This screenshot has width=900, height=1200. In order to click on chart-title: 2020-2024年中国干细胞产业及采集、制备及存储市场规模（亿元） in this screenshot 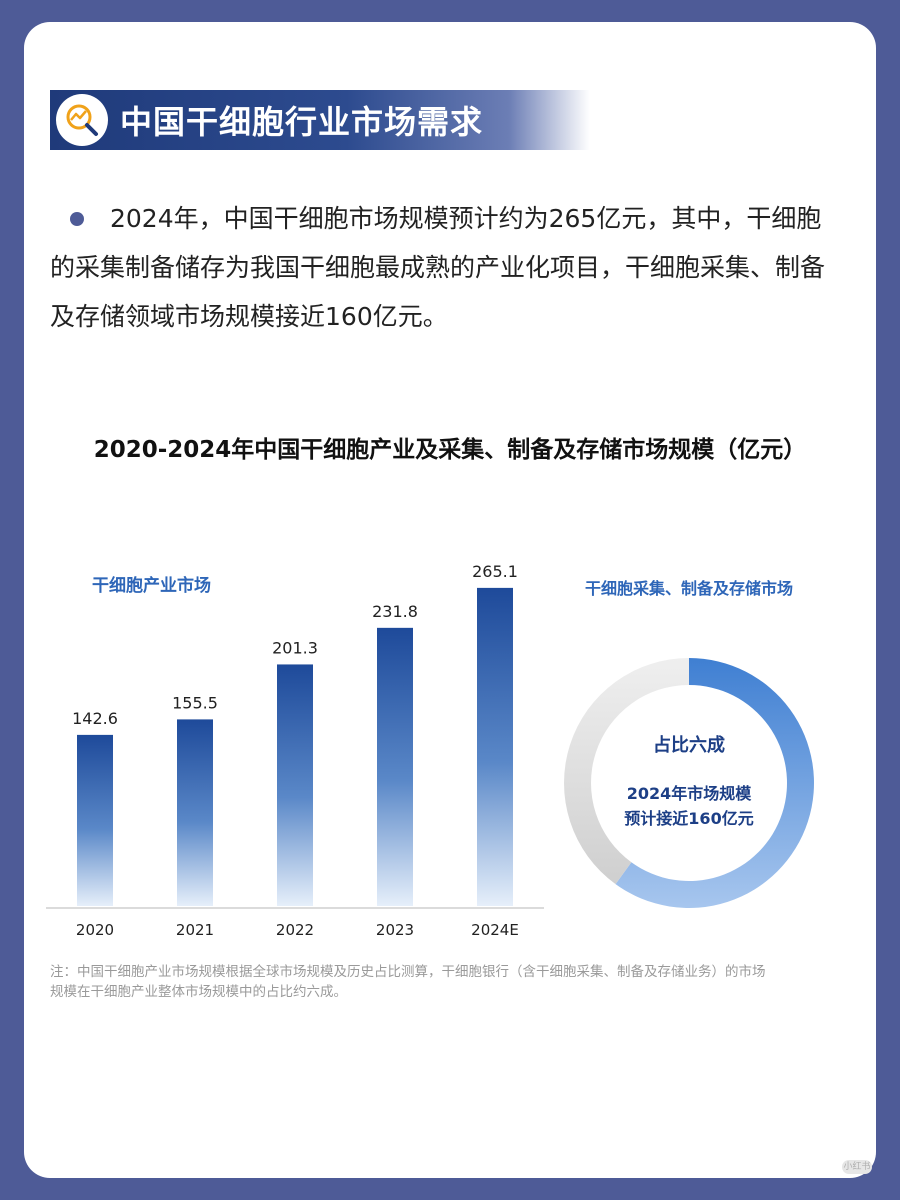, I will do `click(450, 450)`.